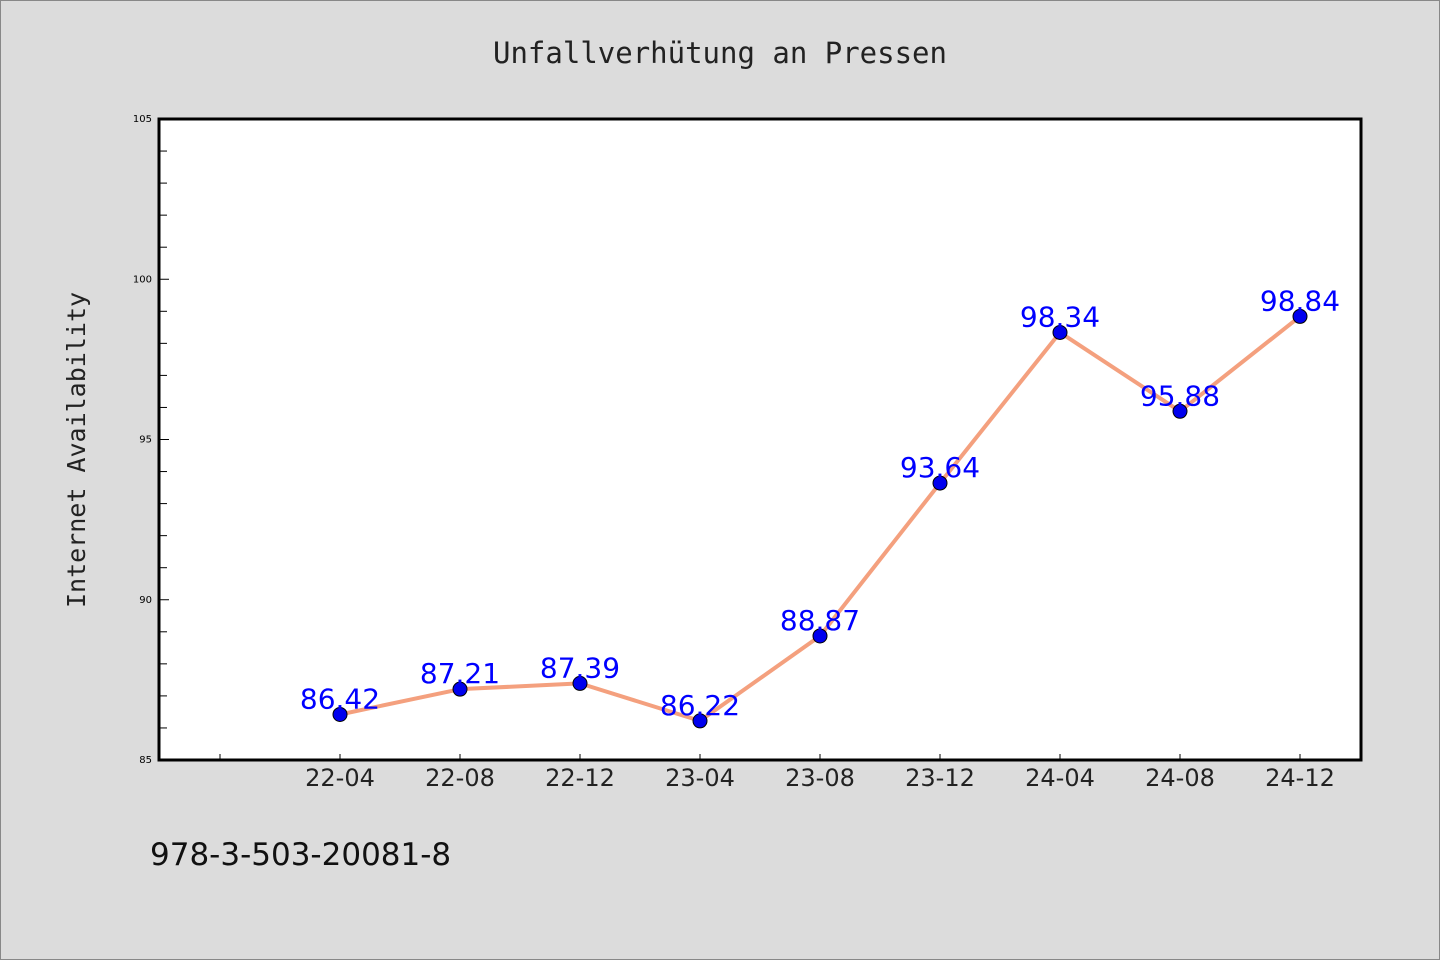 The height and width of the screenshot is (960, 1440). What do you see at coordinates (820, 778) in the screenshot?
I see `x-tick-label: 23-08` at bounding box center [820, 778].